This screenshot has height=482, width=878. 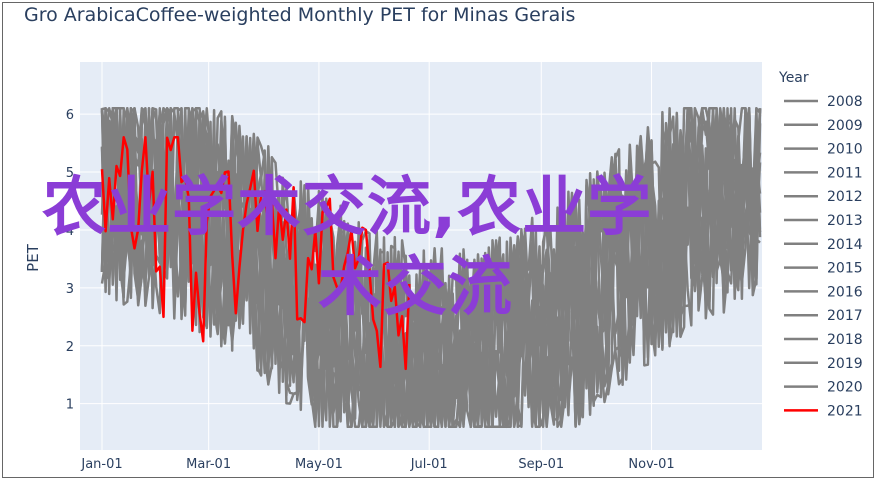 I want to click on y-tick-label: 5, so click(x=70, y=173).